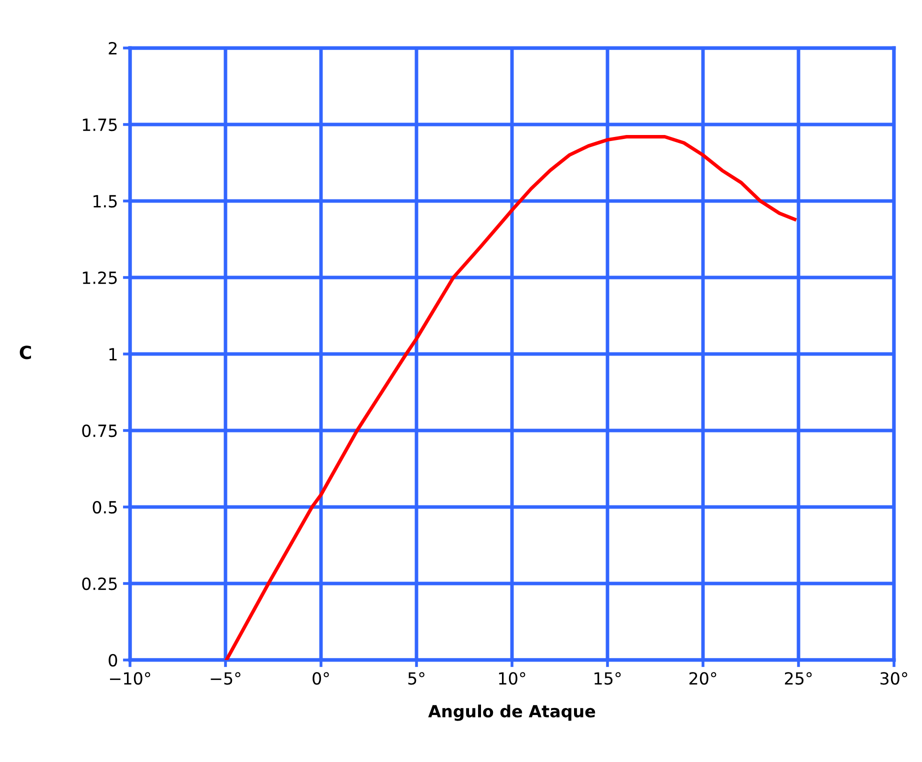  Describe the element at coordinates (130, 678) in the screenshot. I see `x-tick-label: −10°` at that location.